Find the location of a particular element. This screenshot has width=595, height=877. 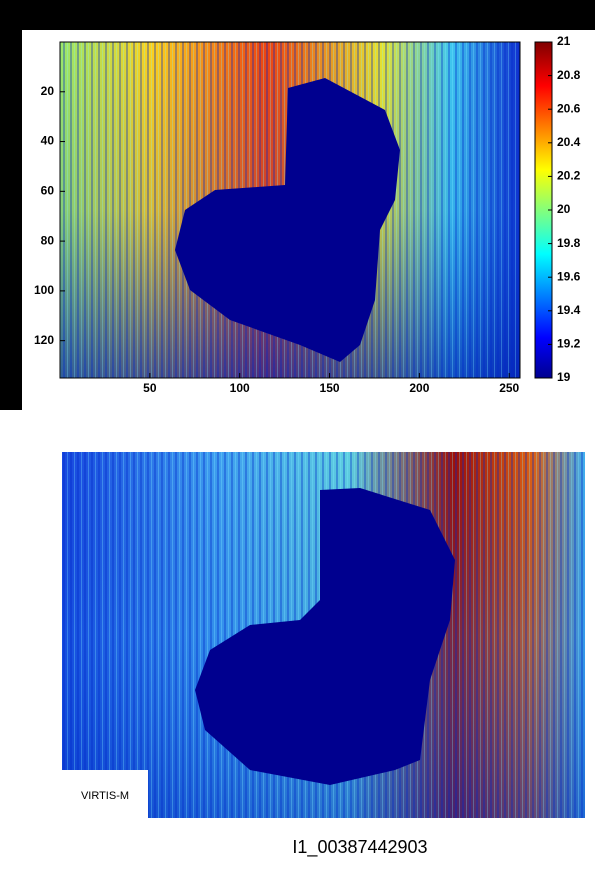

colorbar-tick-label: 19.4 is located at coordinates (569, 310).